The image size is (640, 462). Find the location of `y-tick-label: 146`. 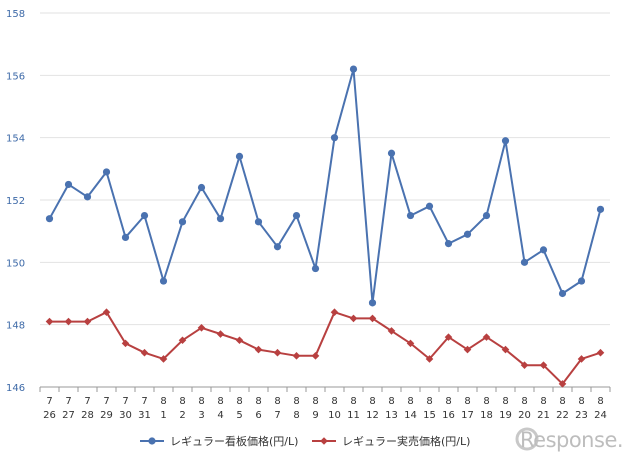

y-tick-label: 146 is located at coordinates (15, 388).